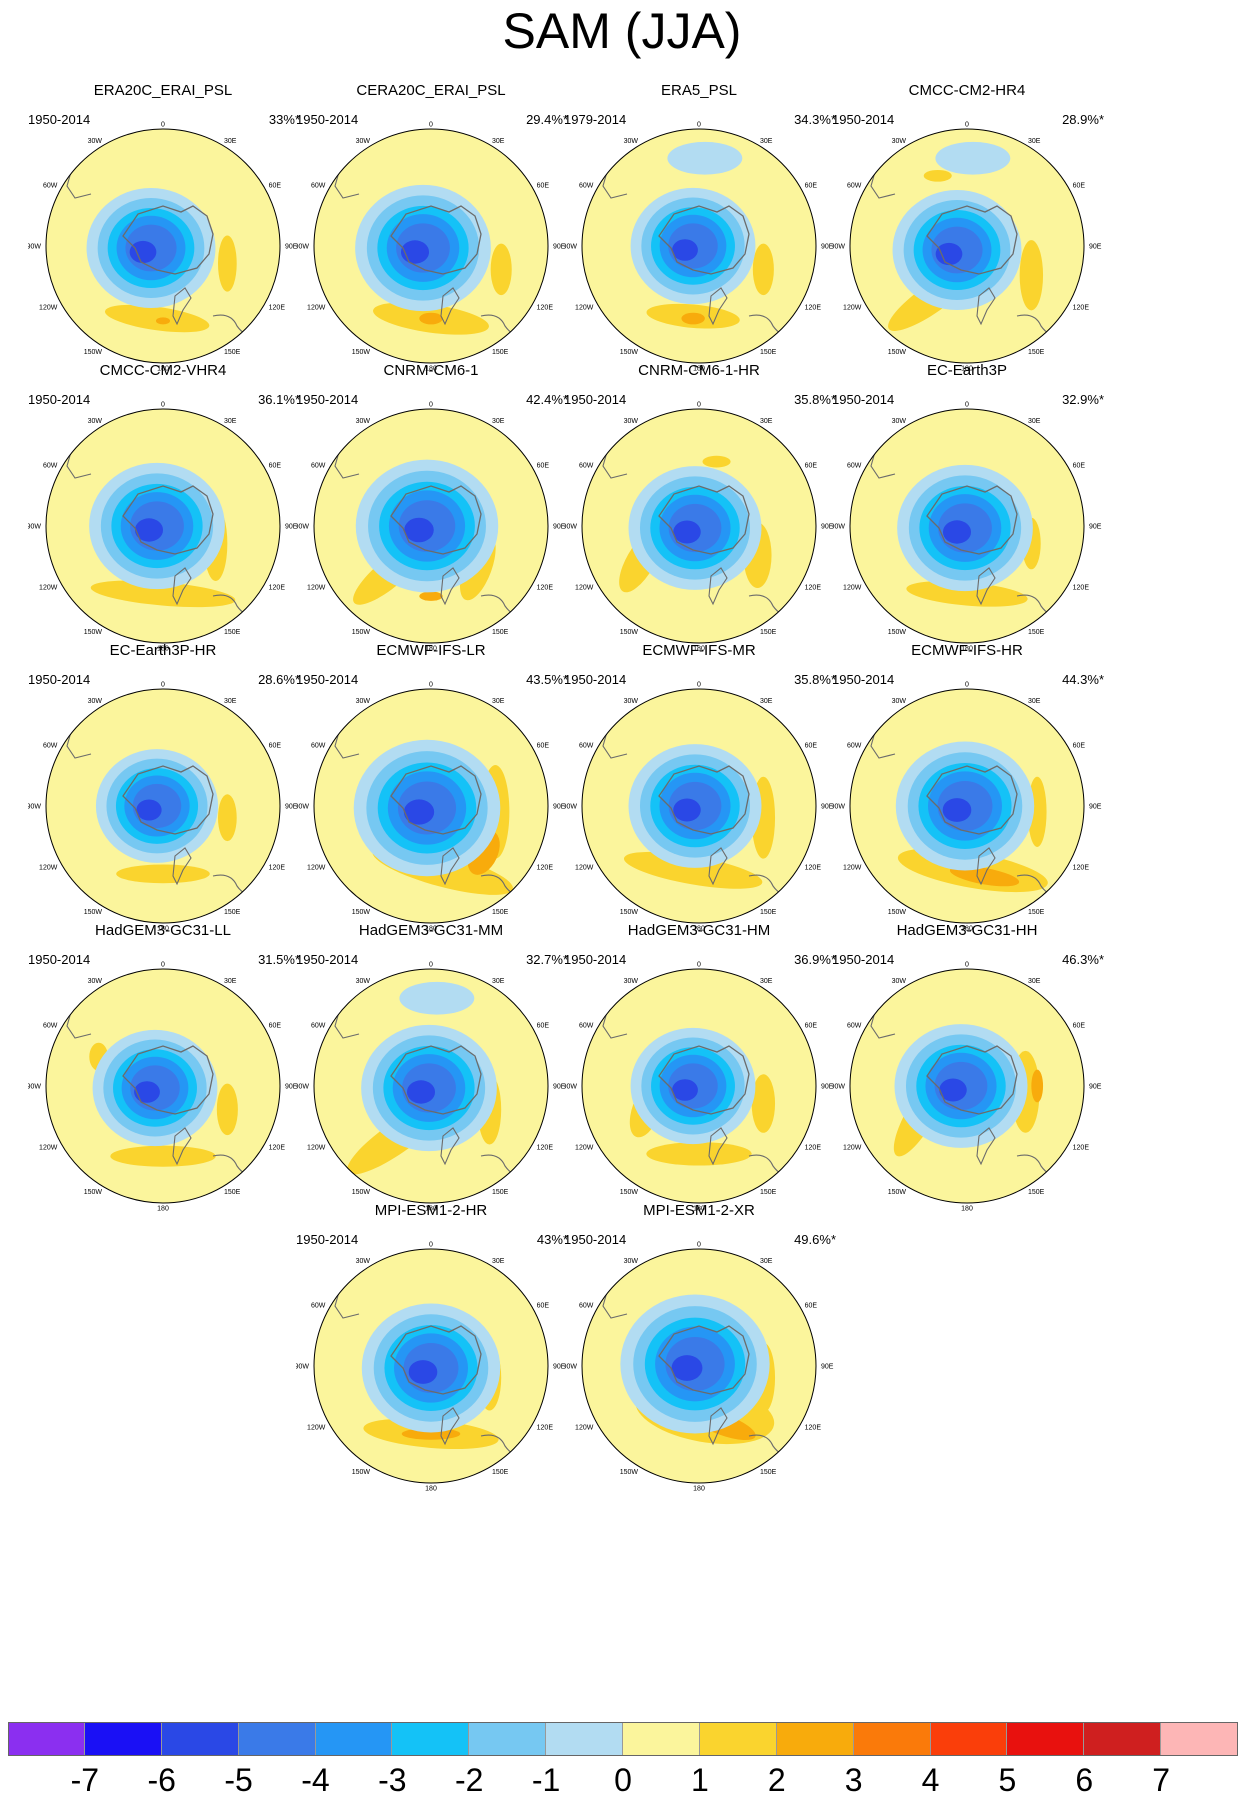 Image resolution: width=1244 pixels, height=1801 pixels. I want to click on longitude-label: 120W, so click(316, 1428).